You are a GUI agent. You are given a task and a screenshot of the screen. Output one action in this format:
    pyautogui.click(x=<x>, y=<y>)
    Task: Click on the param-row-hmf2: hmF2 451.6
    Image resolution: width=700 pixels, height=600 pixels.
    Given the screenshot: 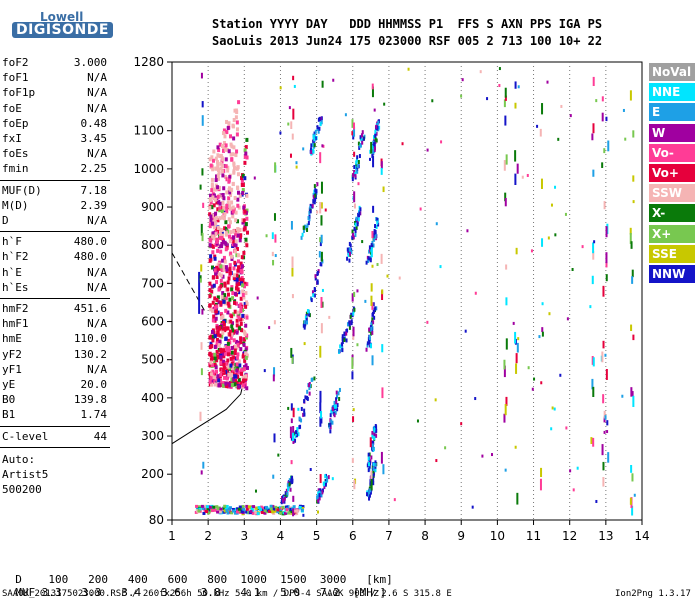 What is the action you would take?
    pyautogui.click(x=54, y=309)
    